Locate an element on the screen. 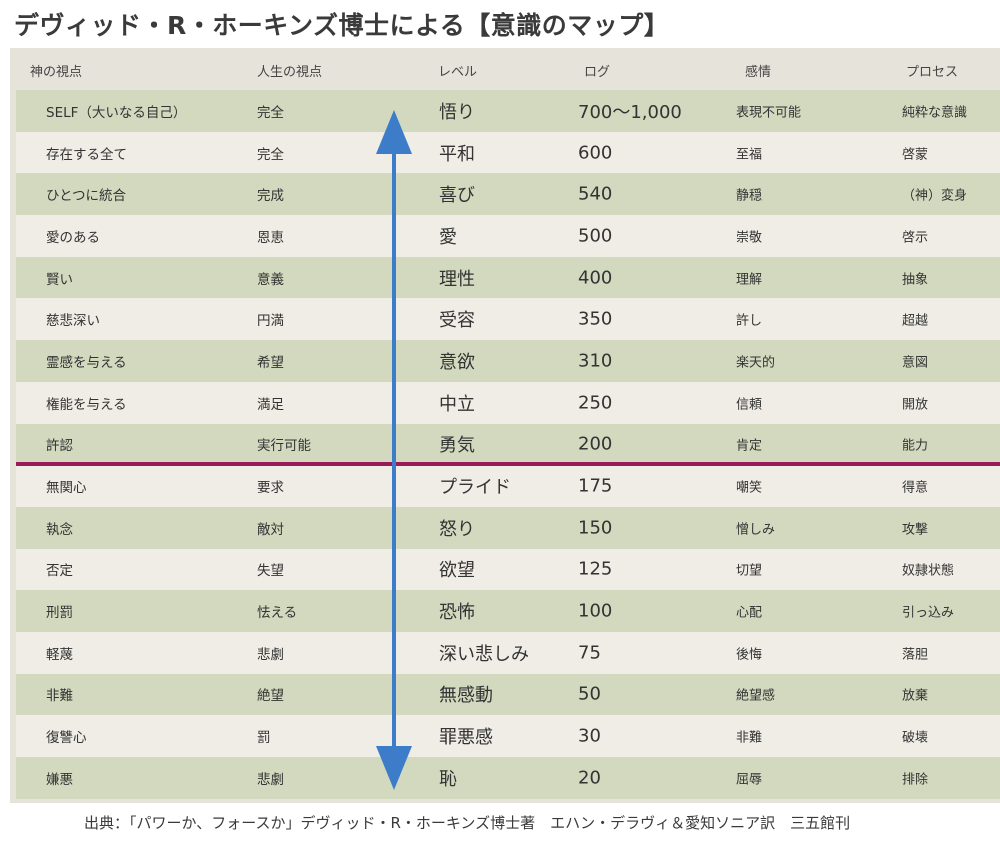  cell-level: 中立 is located at coordinates (457, 404).